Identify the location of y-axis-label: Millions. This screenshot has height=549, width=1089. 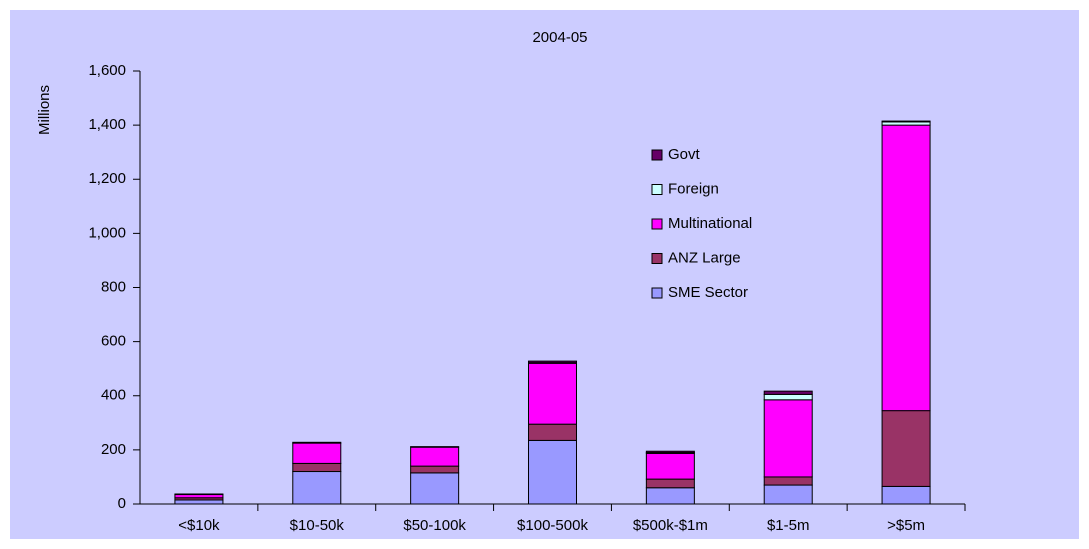
(44, 110).